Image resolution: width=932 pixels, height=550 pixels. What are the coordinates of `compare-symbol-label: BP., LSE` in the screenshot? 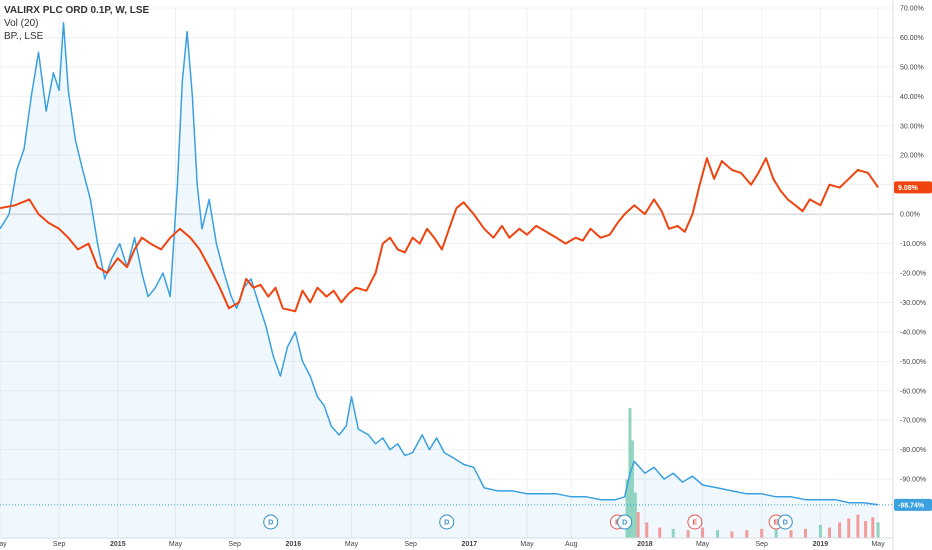 It's located at (24, 36).